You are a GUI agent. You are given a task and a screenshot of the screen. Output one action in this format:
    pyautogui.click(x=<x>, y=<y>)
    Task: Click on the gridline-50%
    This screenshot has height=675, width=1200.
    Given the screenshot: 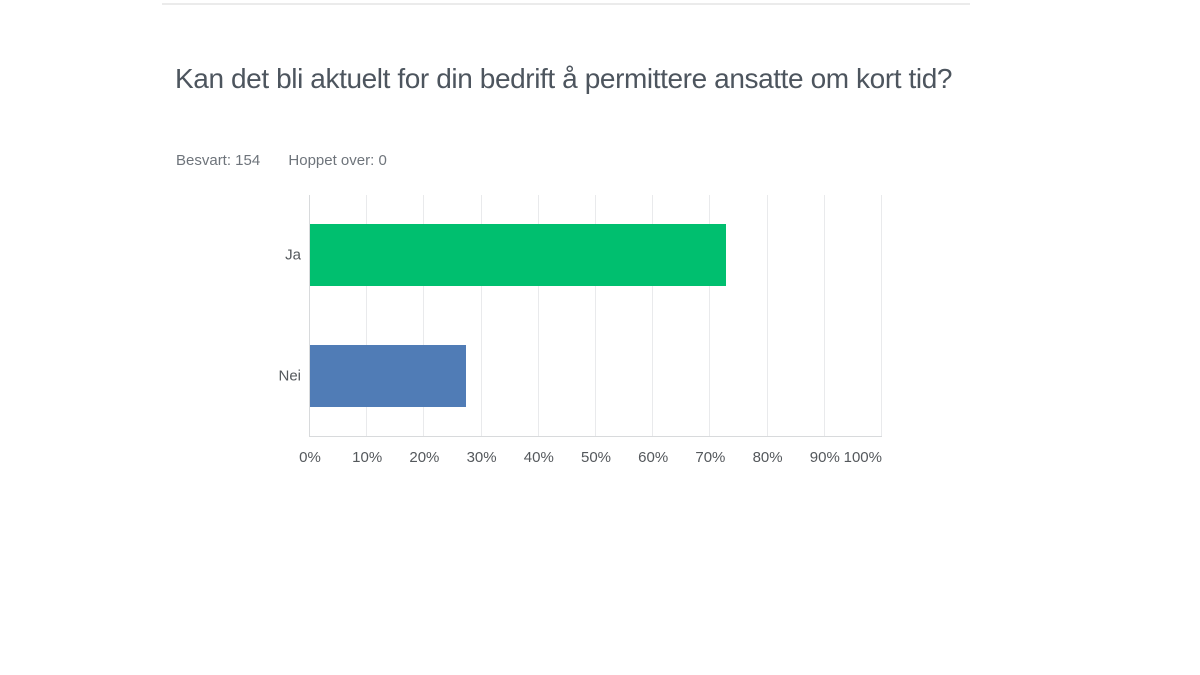 What is the action you would take?
    pyautogui.click(x=595, y=315)
    